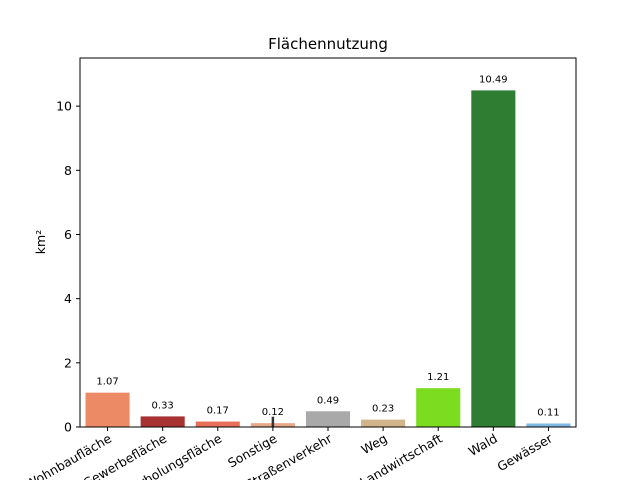 Image resolution: width=640 pixels, height=480 pixels. Describe the element at coordinates (328, 400) in the screenshot. I see `data-label-4: 0.49` at that location.